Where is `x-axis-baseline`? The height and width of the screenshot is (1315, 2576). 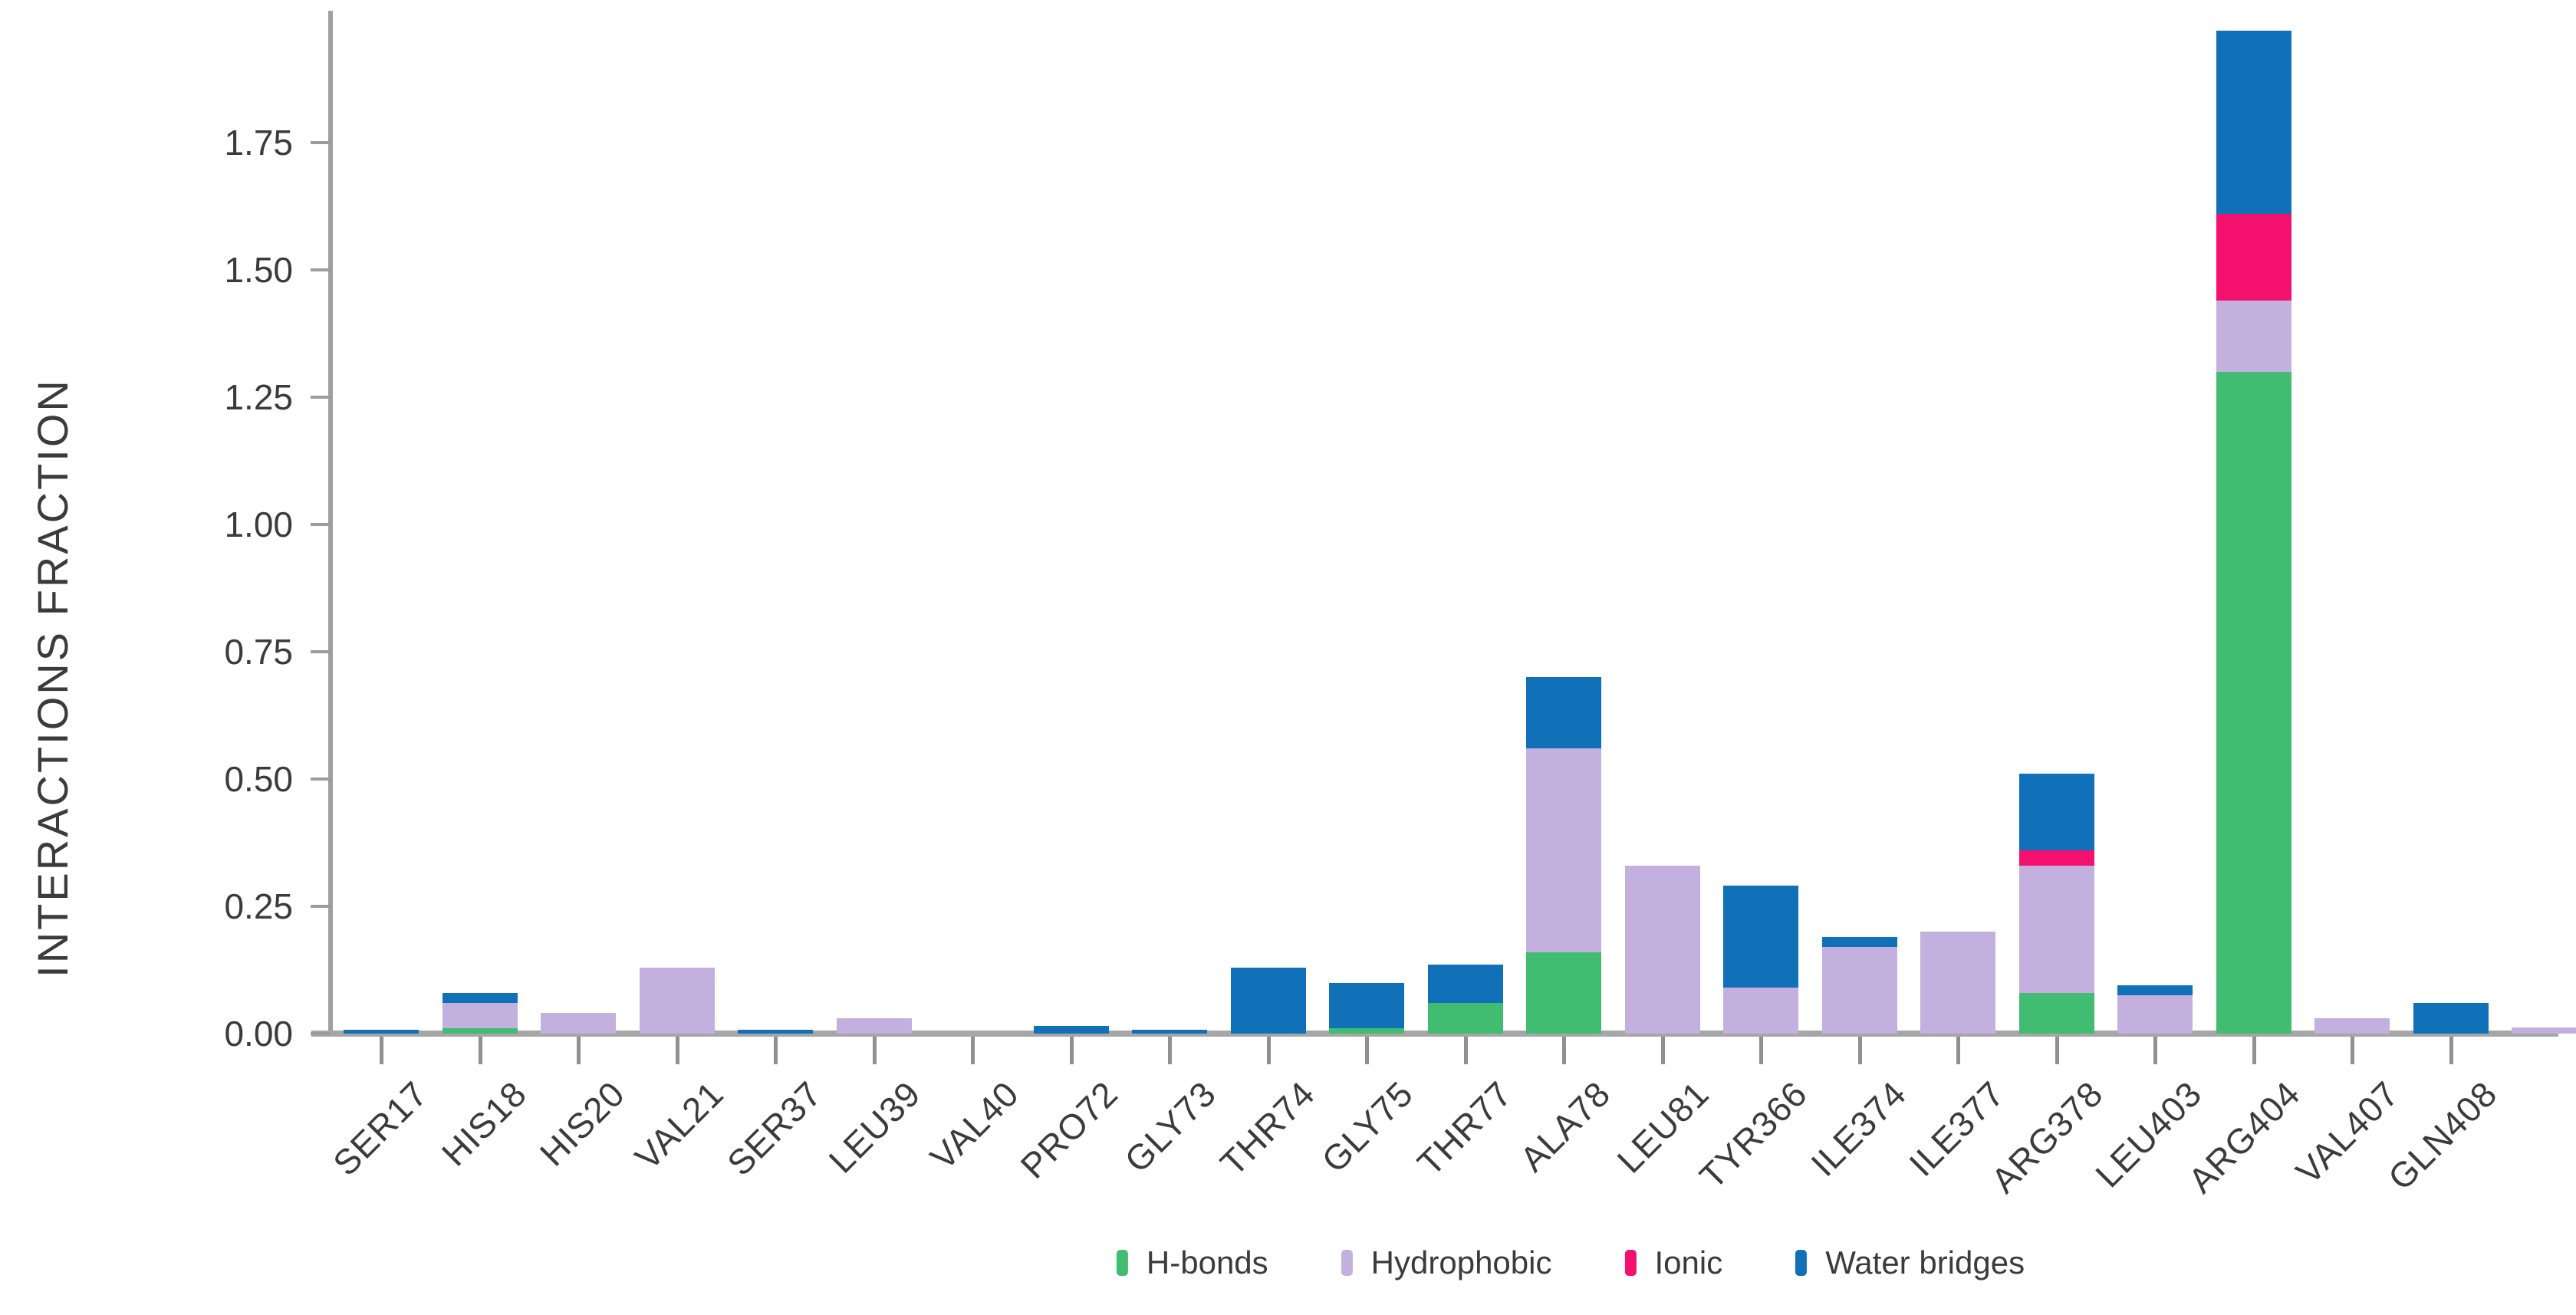 x-axis-baseline is located at coordinates (1434, 1034).